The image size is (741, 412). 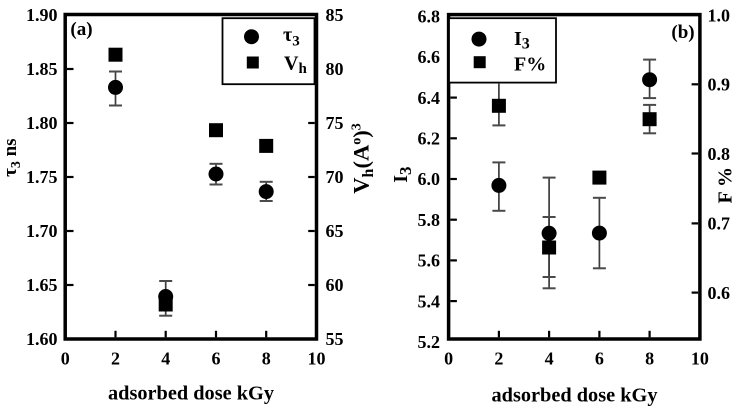 What do you see at coordinates (429, 301) in the screenshot?
I see `svg-text: 5.4` at bounding box center [429, 301].